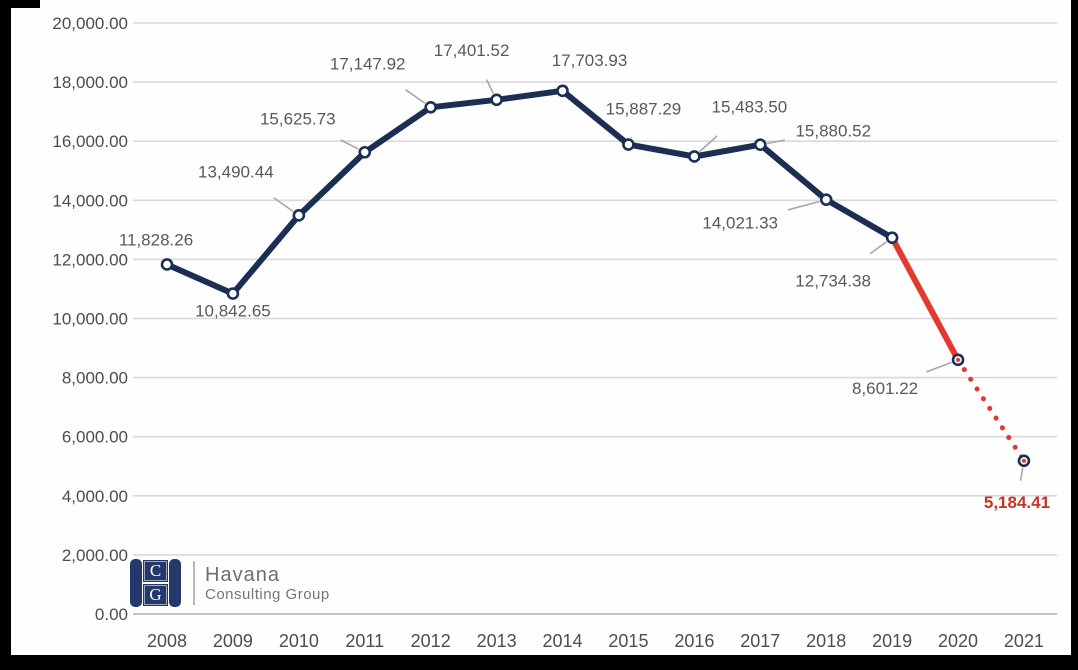 The height and width of the screenshot is (670, 1078). I want to click on y-tick-label-10000: 10,000.00, so click(90, 319).